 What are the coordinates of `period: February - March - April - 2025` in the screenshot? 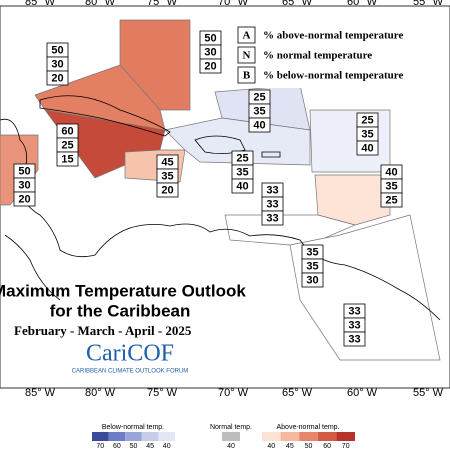 It's located at (103, 330).